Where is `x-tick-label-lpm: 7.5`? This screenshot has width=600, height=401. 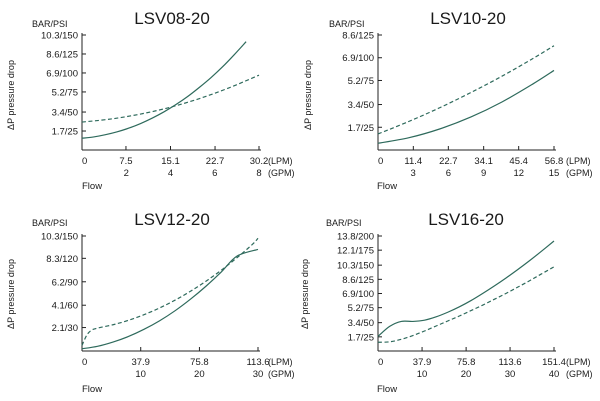 x-tick-label-lpm: 7.5 is located at coordinates (125, 161).